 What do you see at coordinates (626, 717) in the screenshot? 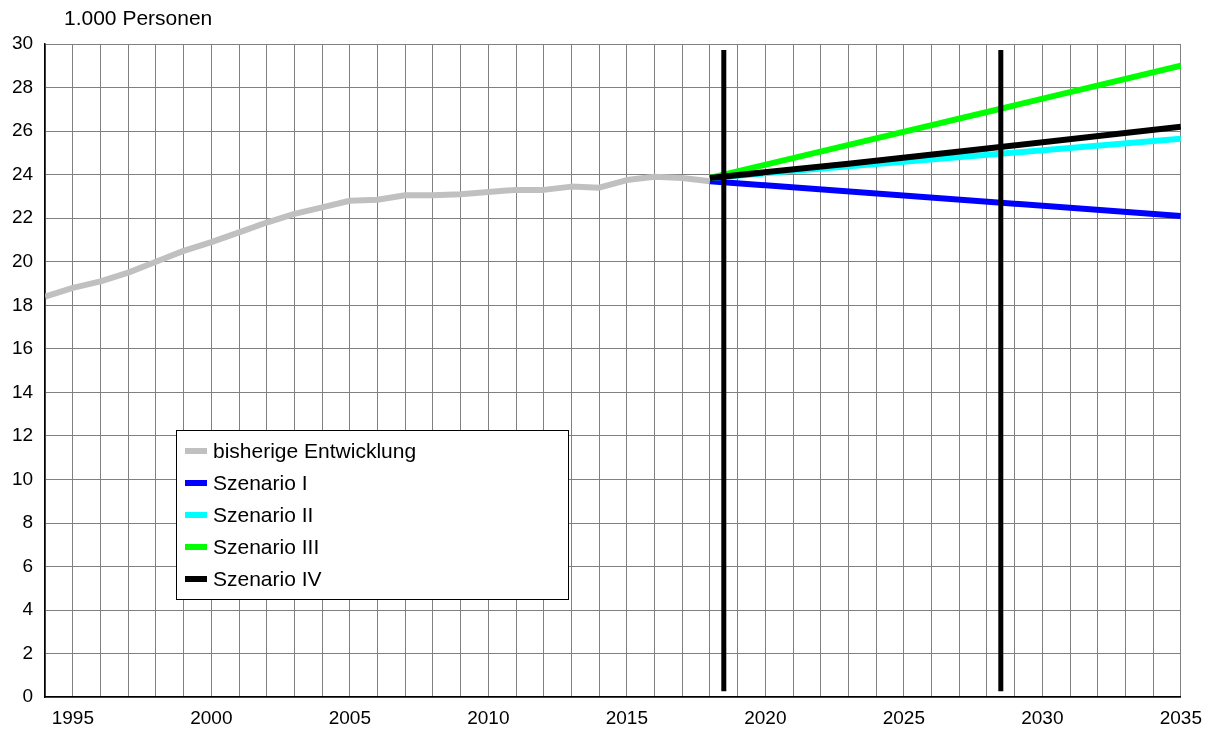
I see `x-tick-label: 2015` at bounding box center [626, 717].